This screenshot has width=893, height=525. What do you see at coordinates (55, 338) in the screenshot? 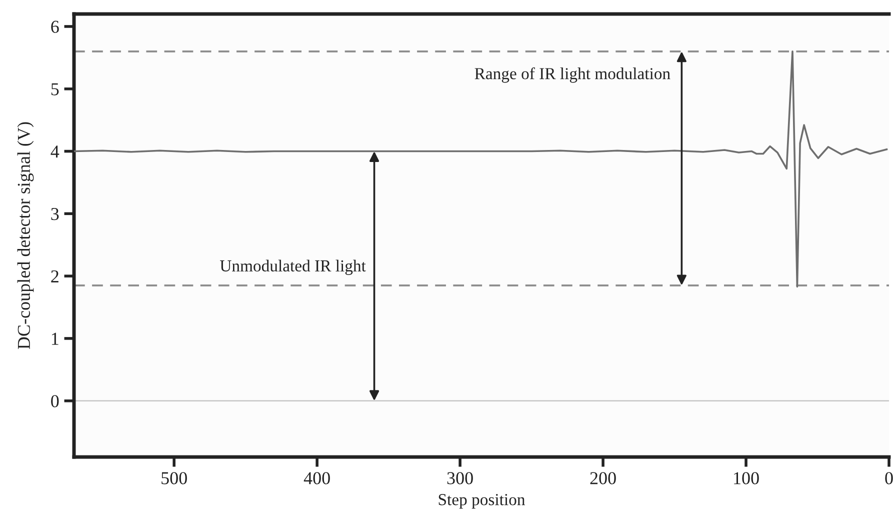
I see `y-tick-label: 1` at bounding box center [55, 338].